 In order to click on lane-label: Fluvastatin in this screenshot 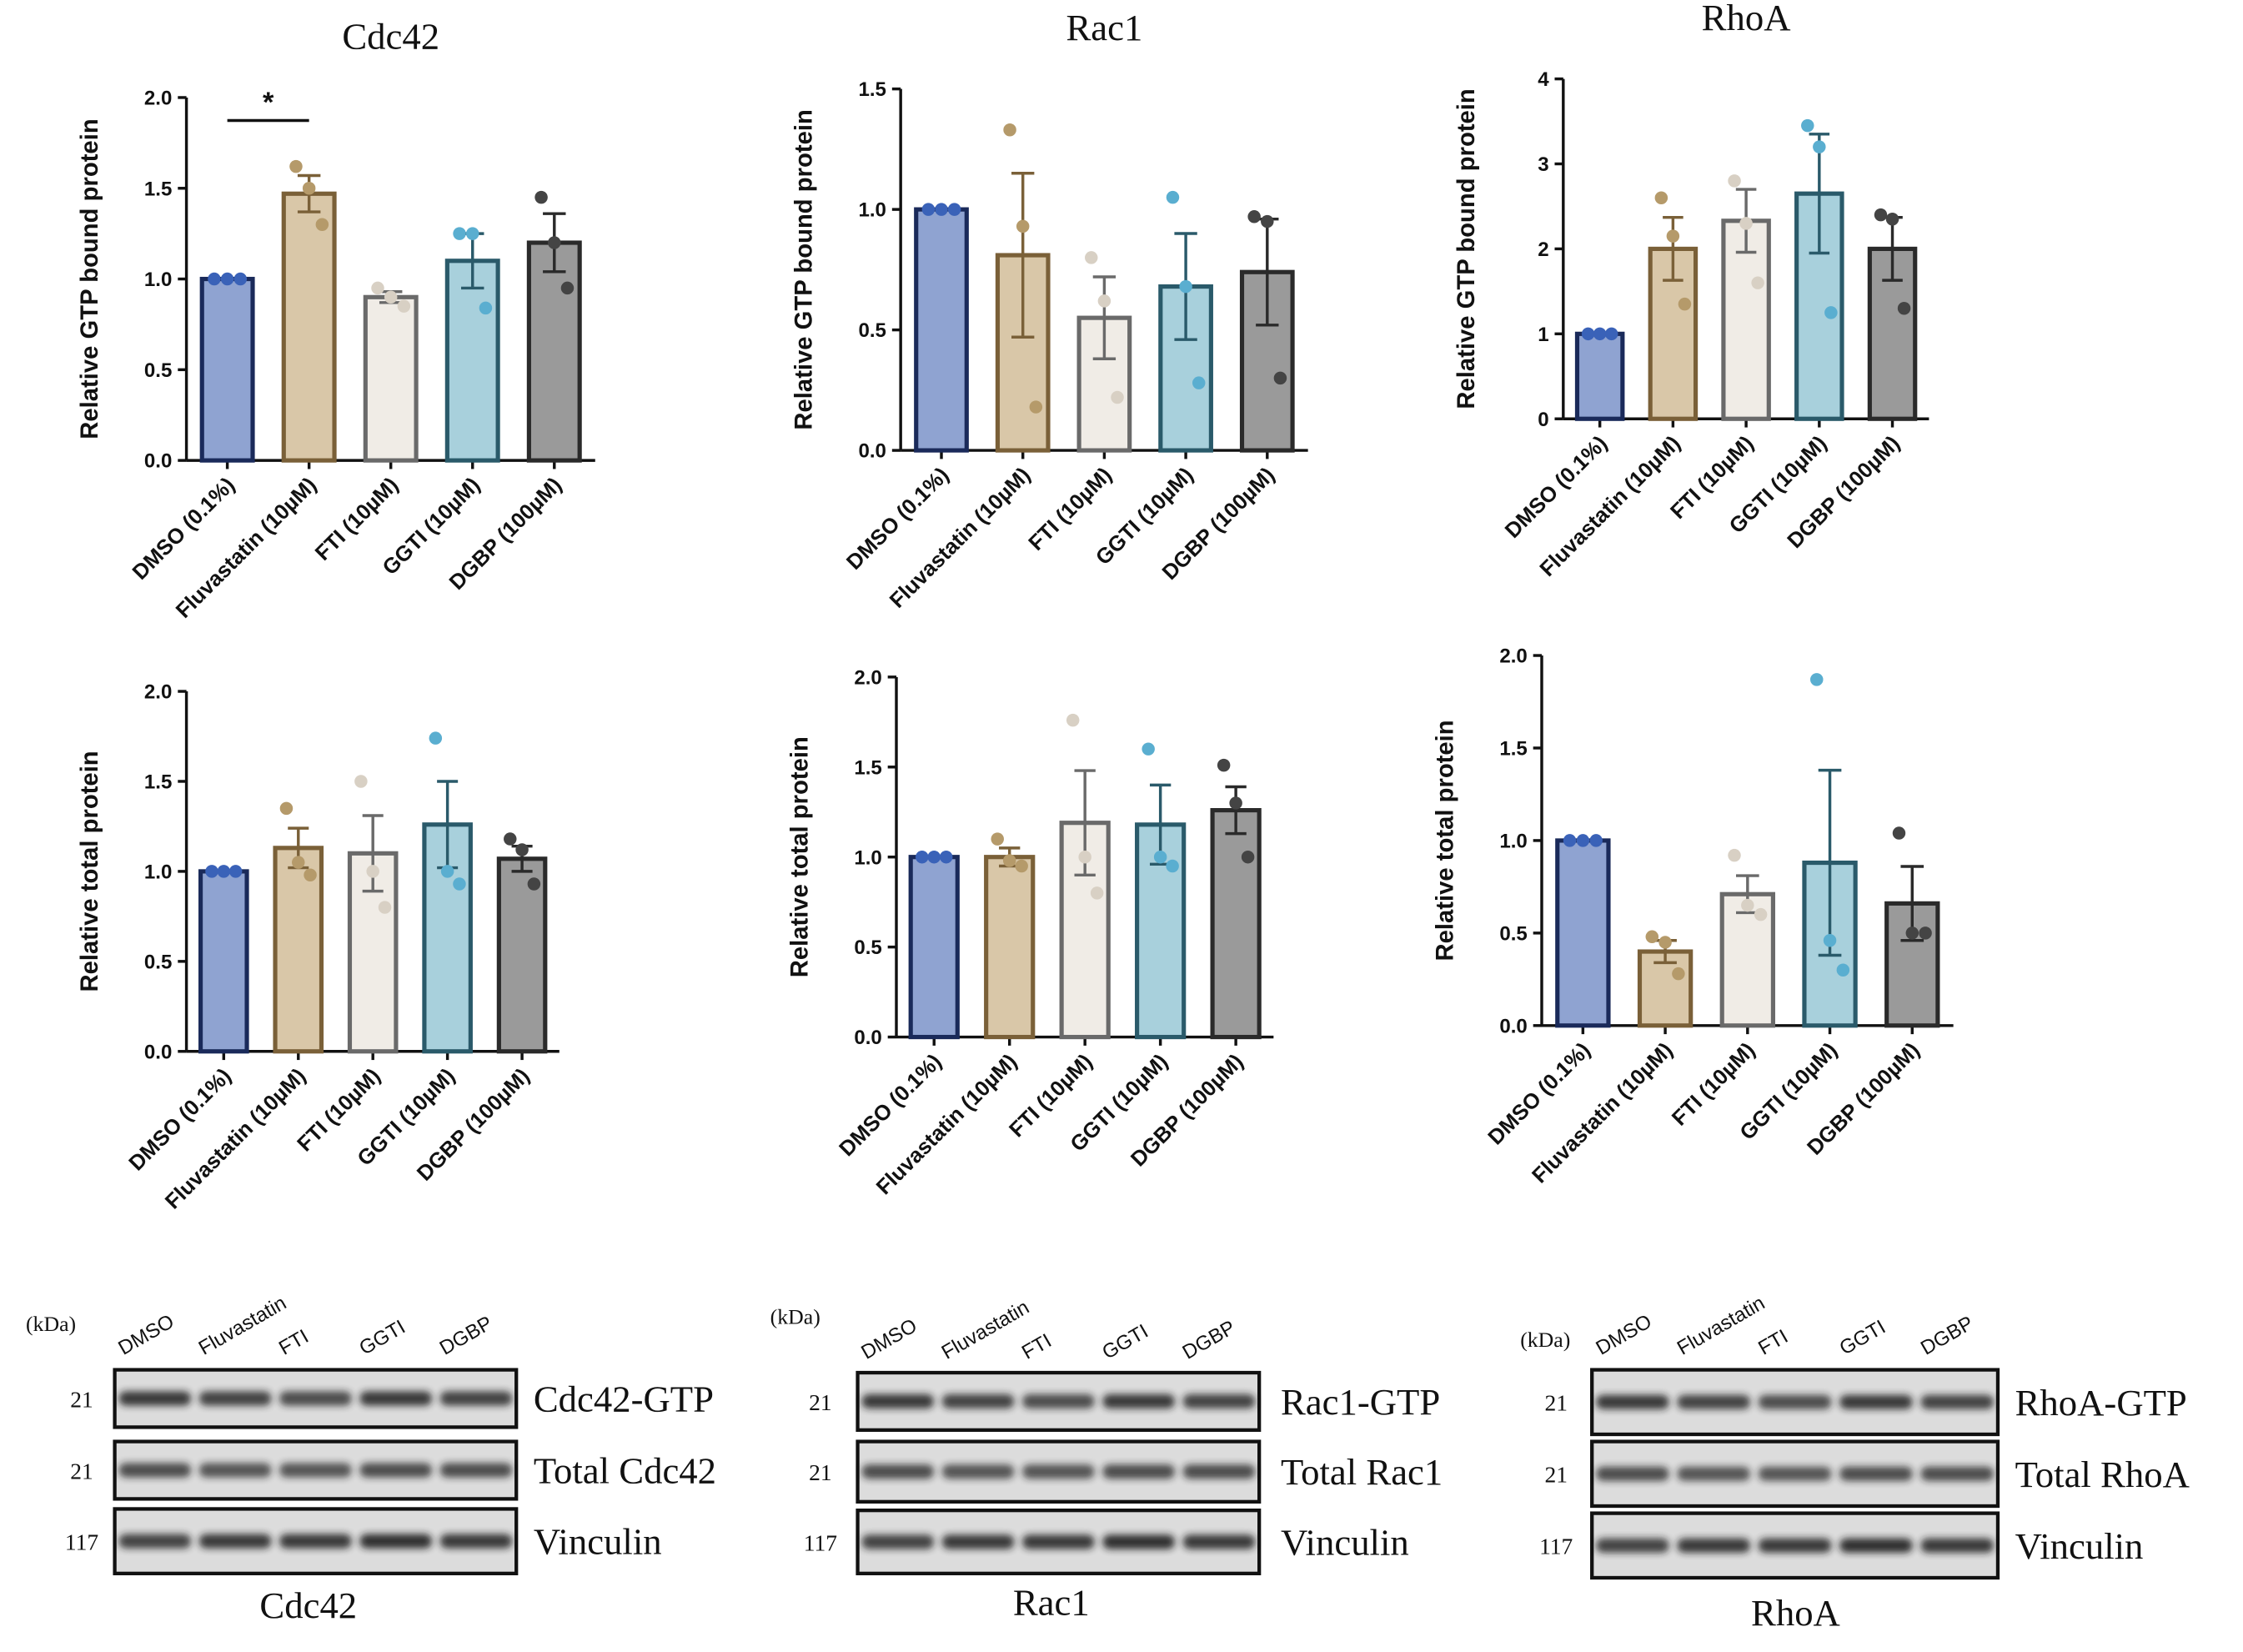, I will do `click(1721, 1326)`.